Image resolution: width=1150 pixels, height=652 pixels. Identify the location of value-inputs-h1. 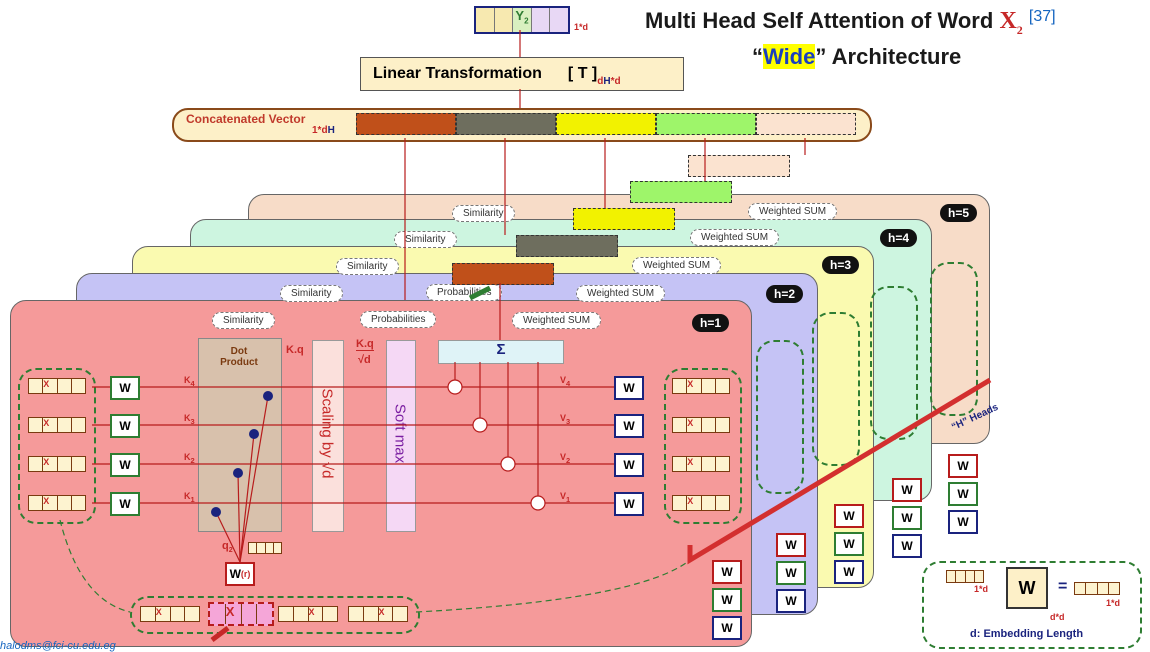
(703, 446).